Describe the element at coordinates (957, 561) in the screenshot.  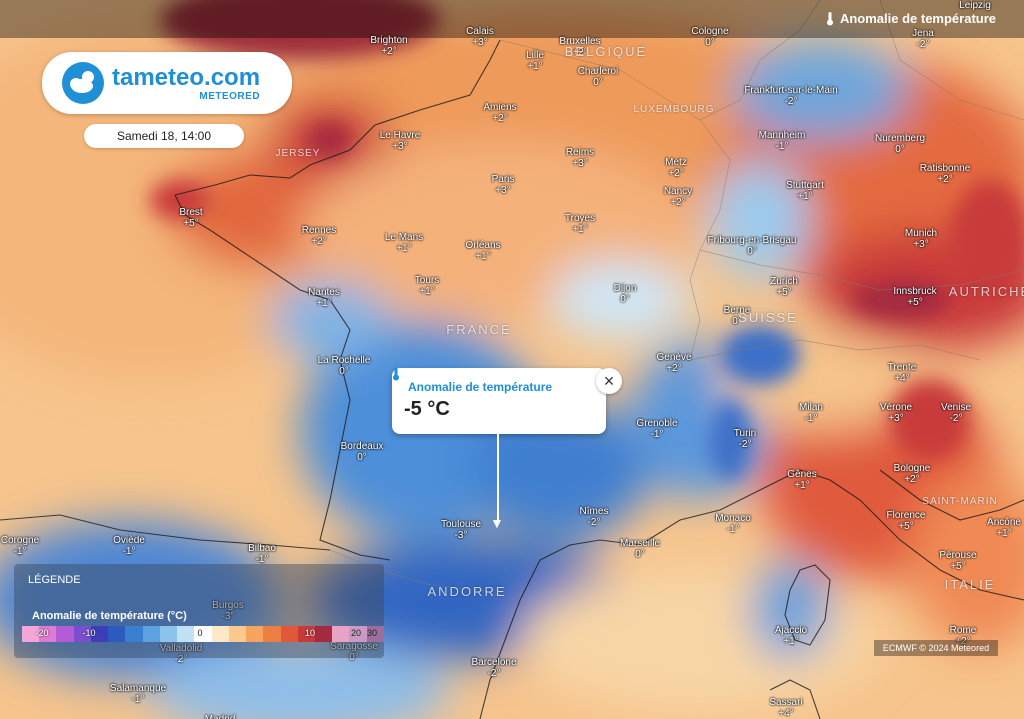
I see `city-label: Pérouse +5°` at that location.